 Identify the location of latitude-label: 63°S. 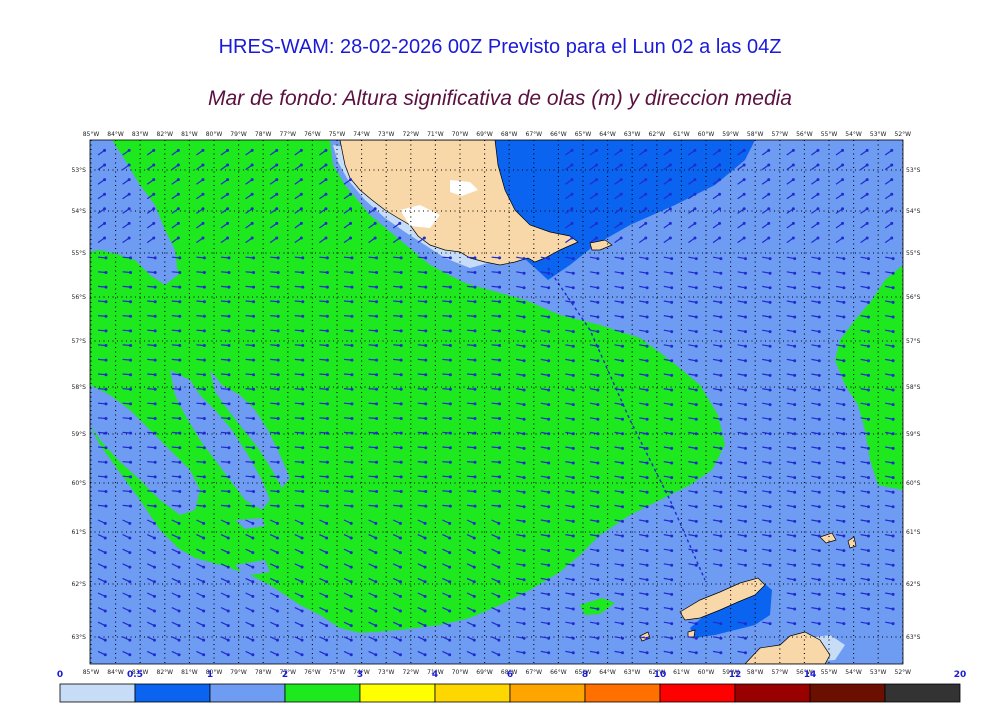
(79, 637).